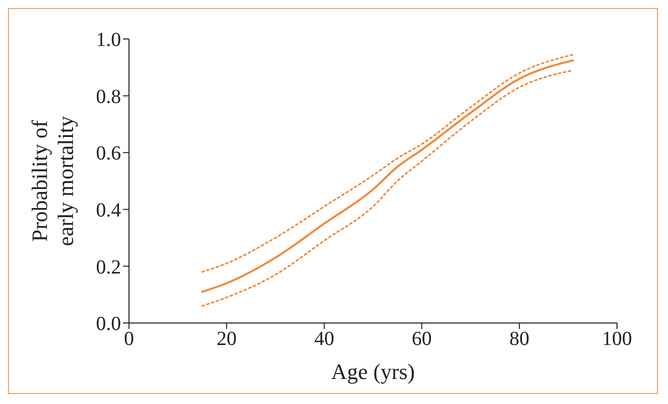  I want to click on x-tick-label: 40, so click(324, 339).